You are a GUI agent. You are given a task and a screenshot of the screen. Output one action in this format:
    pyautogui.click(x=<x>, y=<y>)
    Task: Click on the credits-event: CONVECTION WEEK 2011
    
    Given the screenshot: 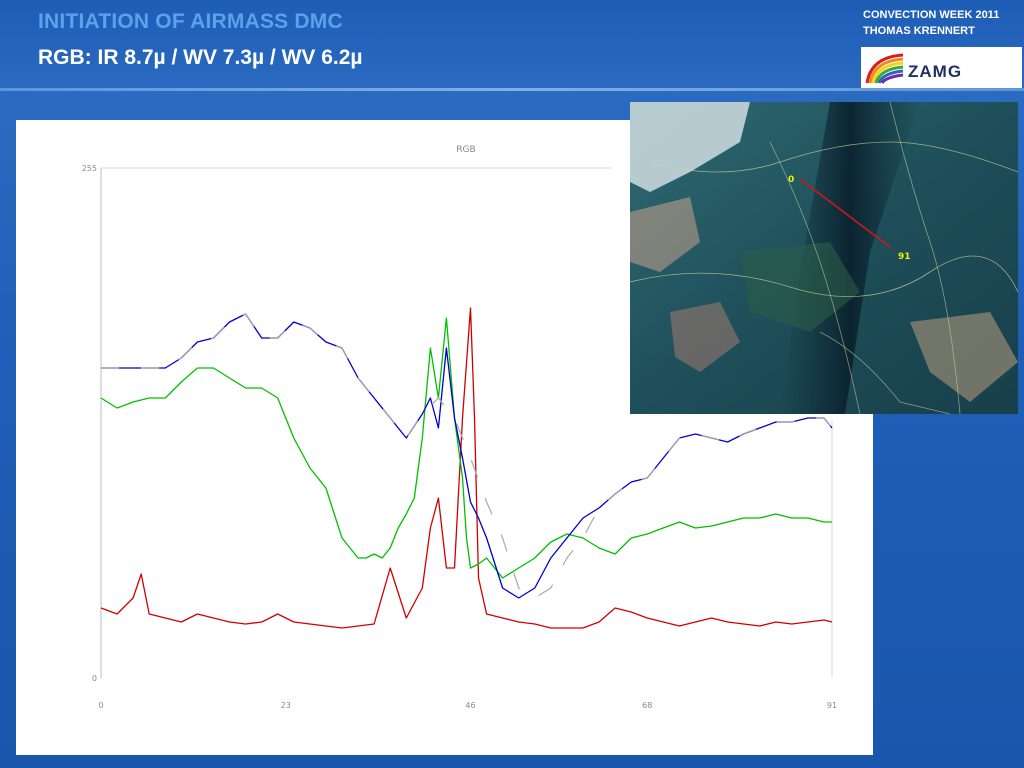 What is the action you would take?
    pyautogui.click(x=931, y=15)
    